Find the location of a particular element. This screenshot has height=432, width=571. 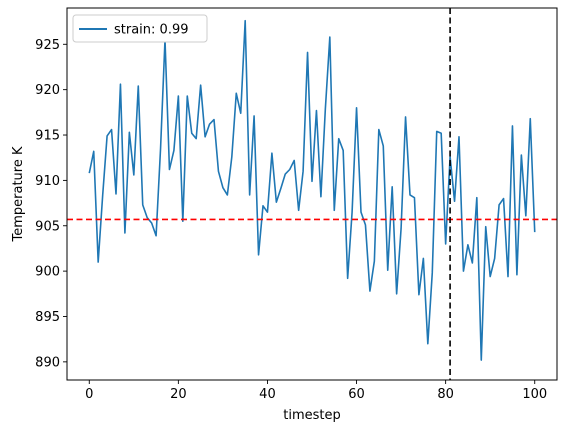

x-tick-label: 40 is located at coordinates (267, 394).